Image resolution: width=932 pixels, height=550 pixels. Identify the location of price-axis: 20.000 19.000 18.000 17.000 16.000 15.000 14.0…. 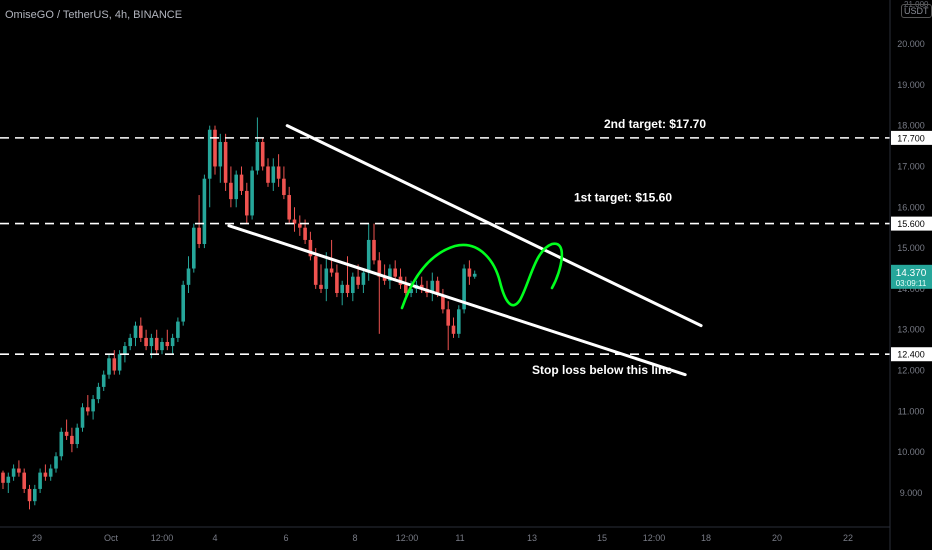
(910, 275).